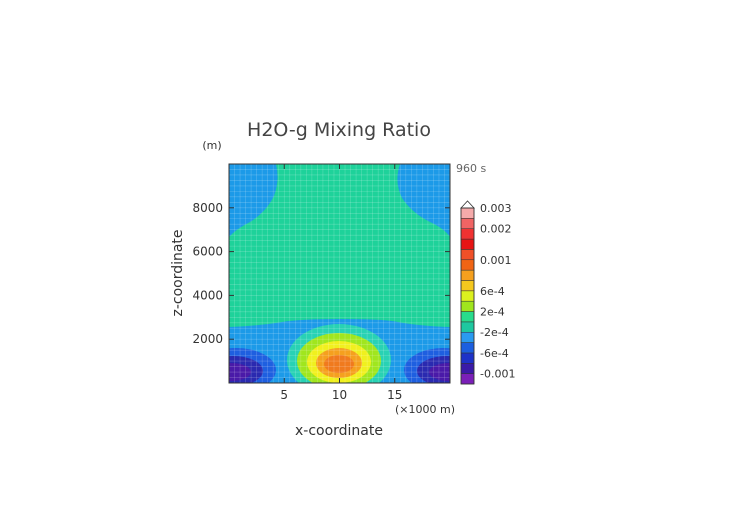 Image resolution: width=752 pixels, height=532 pixels. What do you see at coordinates (496, 260) in the screenshot?
I see `colorbar-label: 0.001` at bounding box center [496, 260].